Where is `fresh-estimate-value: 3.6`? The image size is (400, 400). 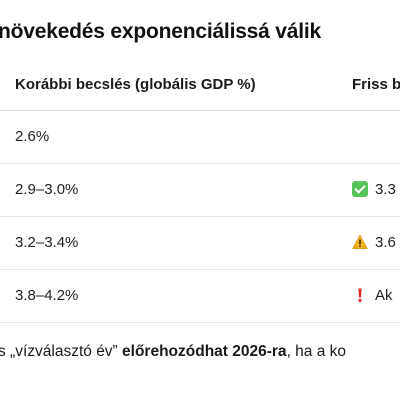 fresh-estimate-value: 3.6 is located at coordinates (385, 242).